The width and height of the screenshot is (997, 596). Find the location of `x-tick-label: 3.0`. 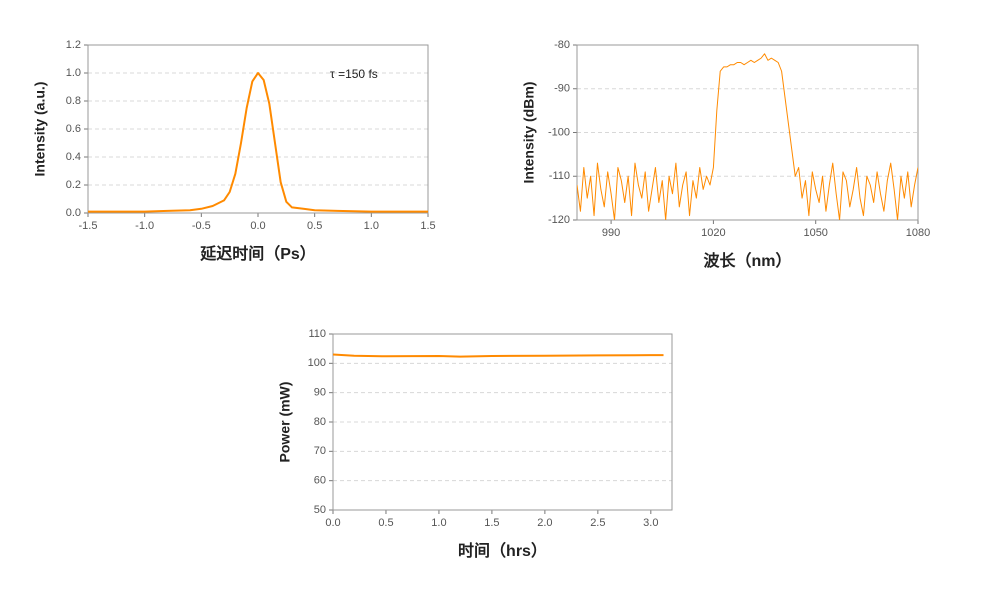

x-tick-label: 3.0 is located at coordinates (650, 523).